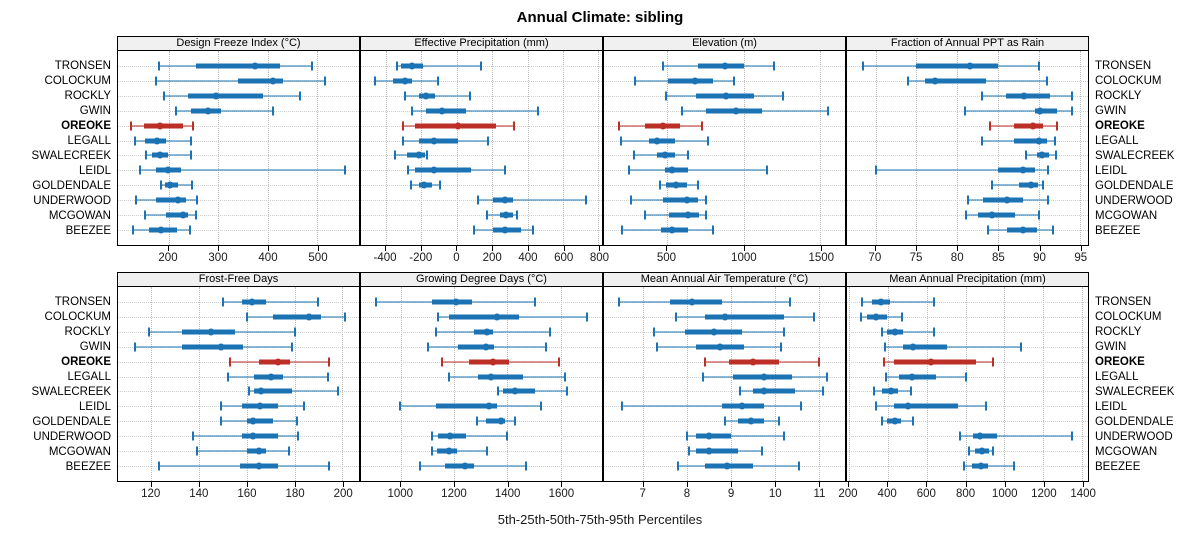  Describe the element at coordinates (481, 279) in the screenshot. I see `panel-strip-growing-degree-days-c: Growing Degree Days (°C)` at that location.